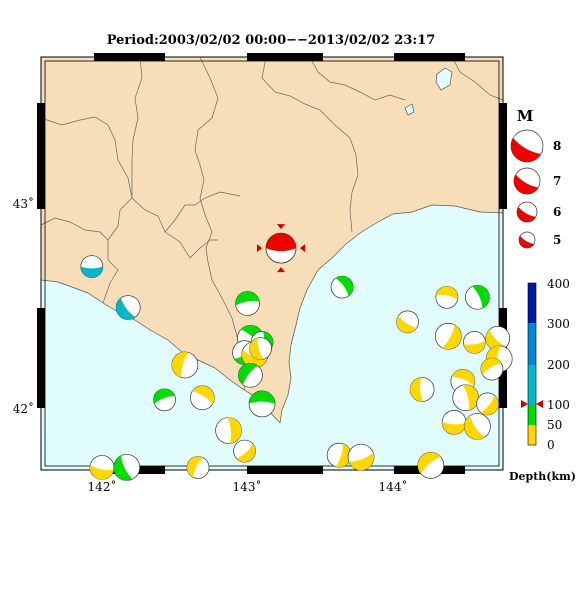 Image resolution: width=585 pixels, height=600 pixels. What do you see at coordinates (551, 445) in the screenshot?
I see `depth-tick-label: 0` at bounding box center [551, 445].